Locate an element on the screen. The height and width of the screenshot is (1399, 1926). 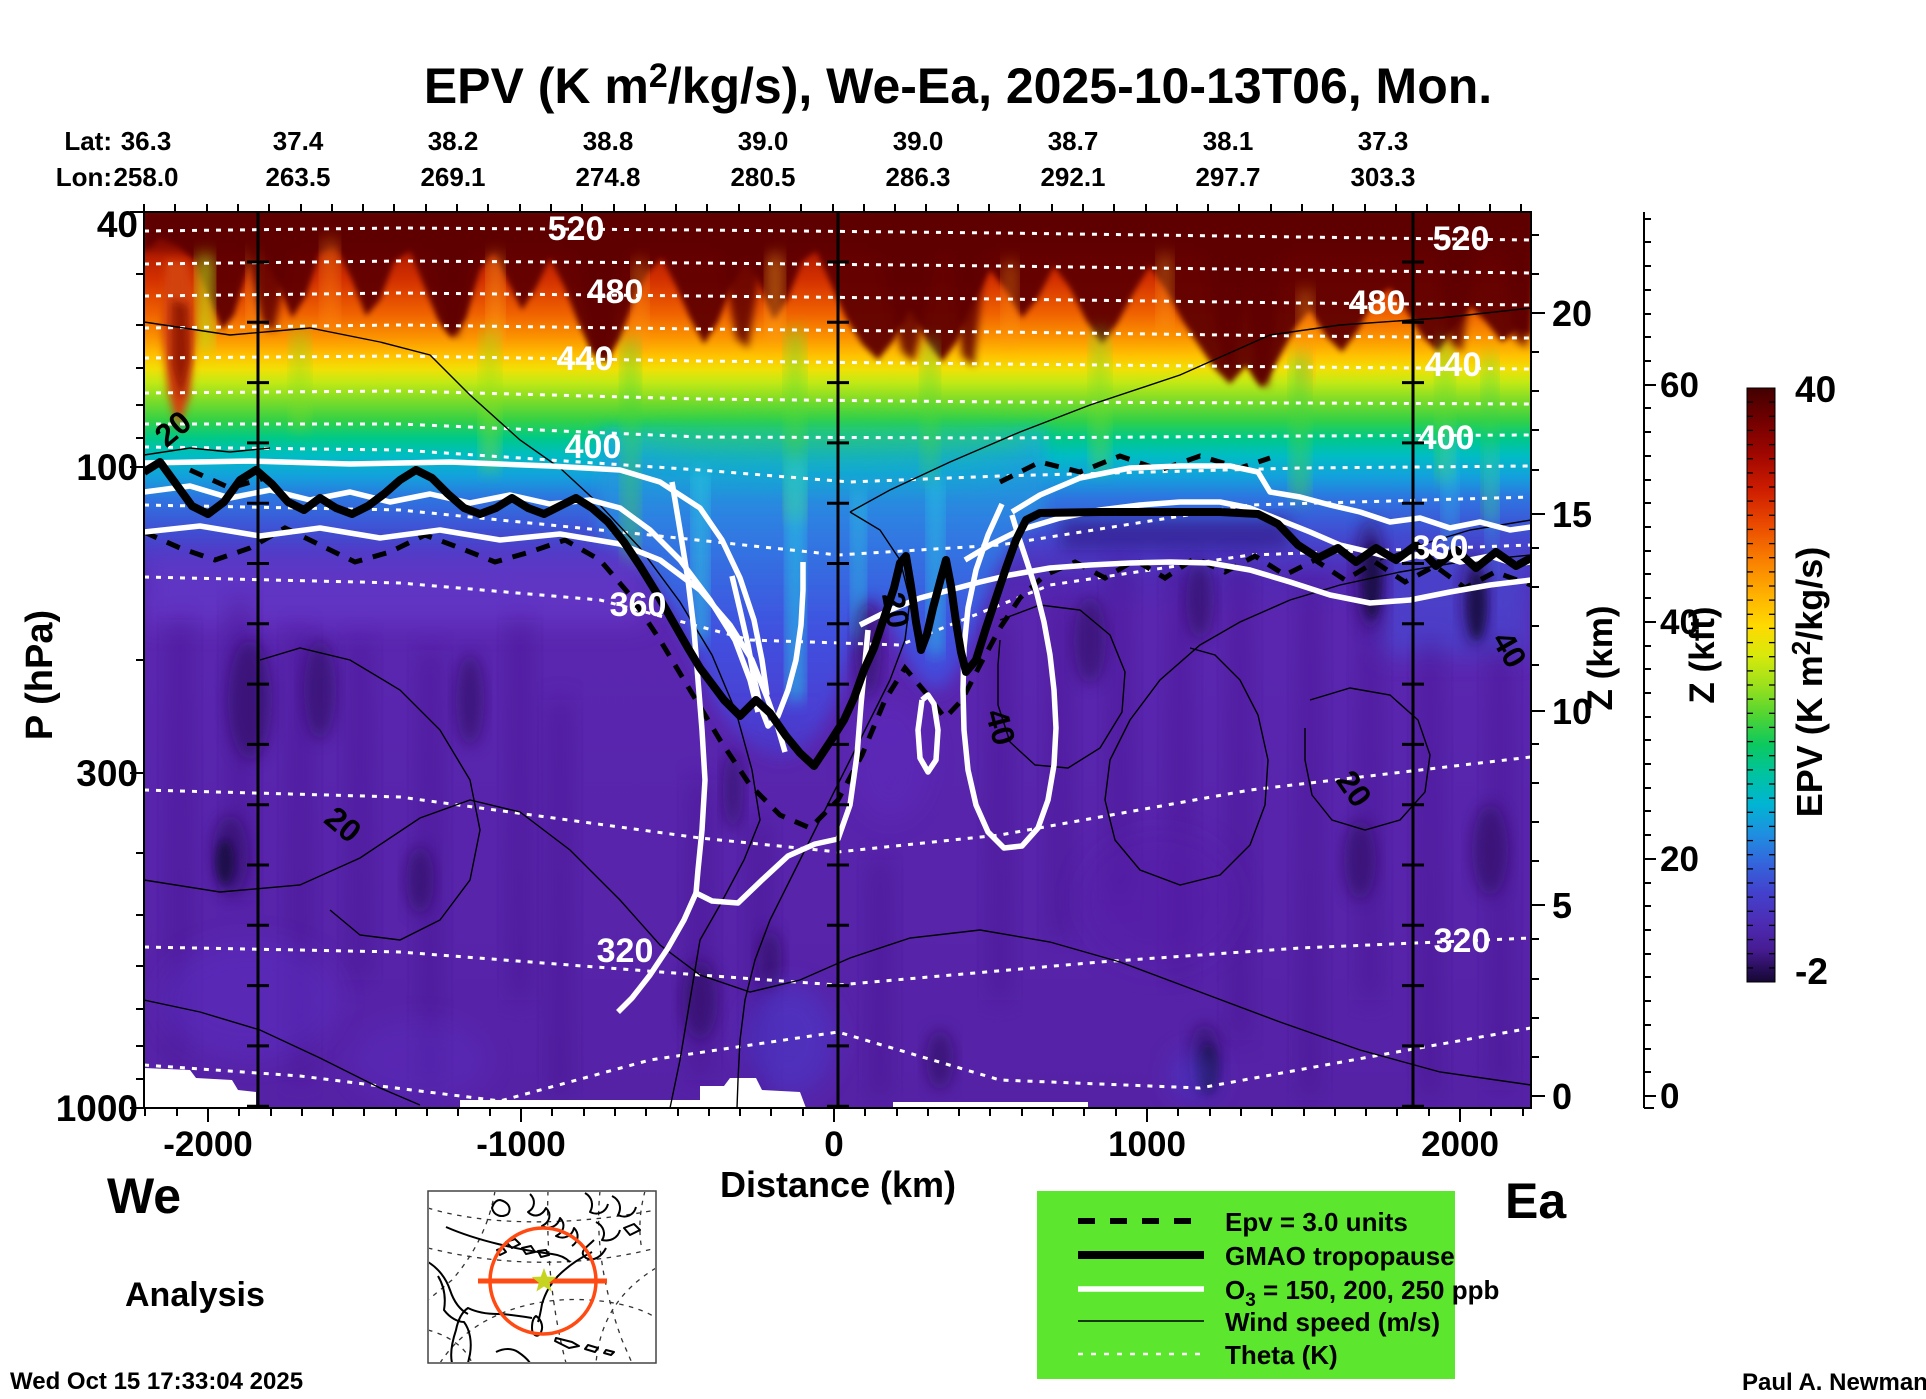
svg-text: 297.7 is located at coordinates (1227, 177).